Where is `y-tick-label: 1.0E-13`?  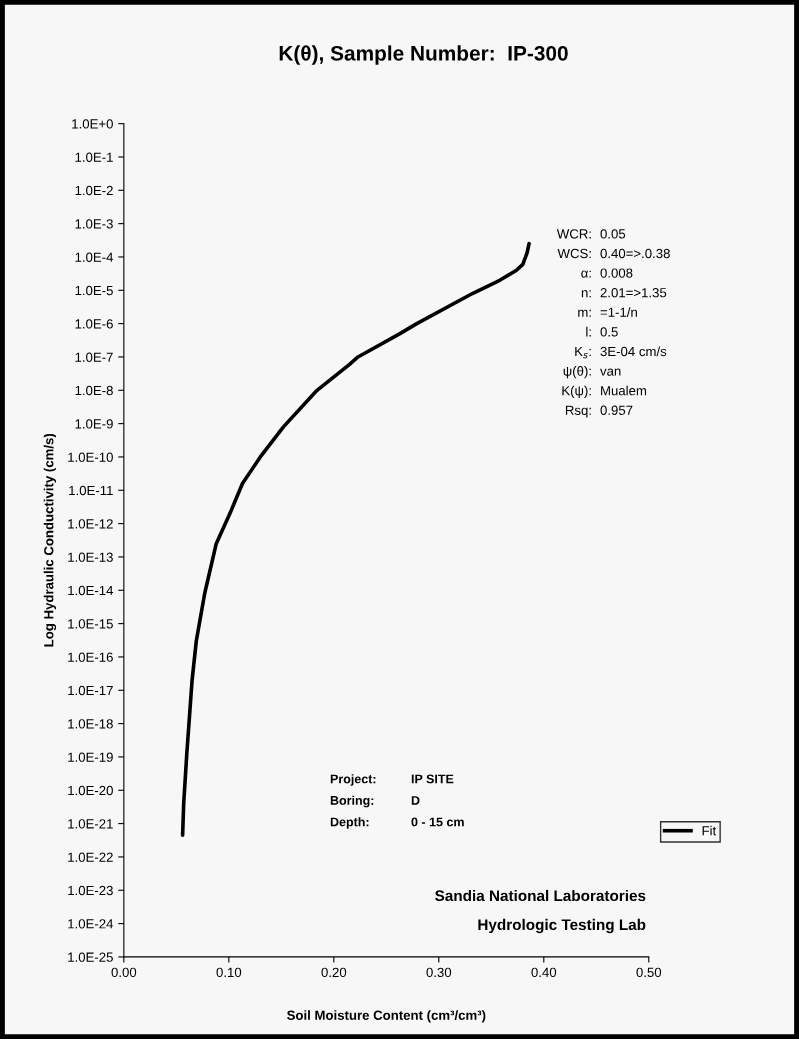 y-tick-label: 1.0E-13 is located at coordinates (90, 557).